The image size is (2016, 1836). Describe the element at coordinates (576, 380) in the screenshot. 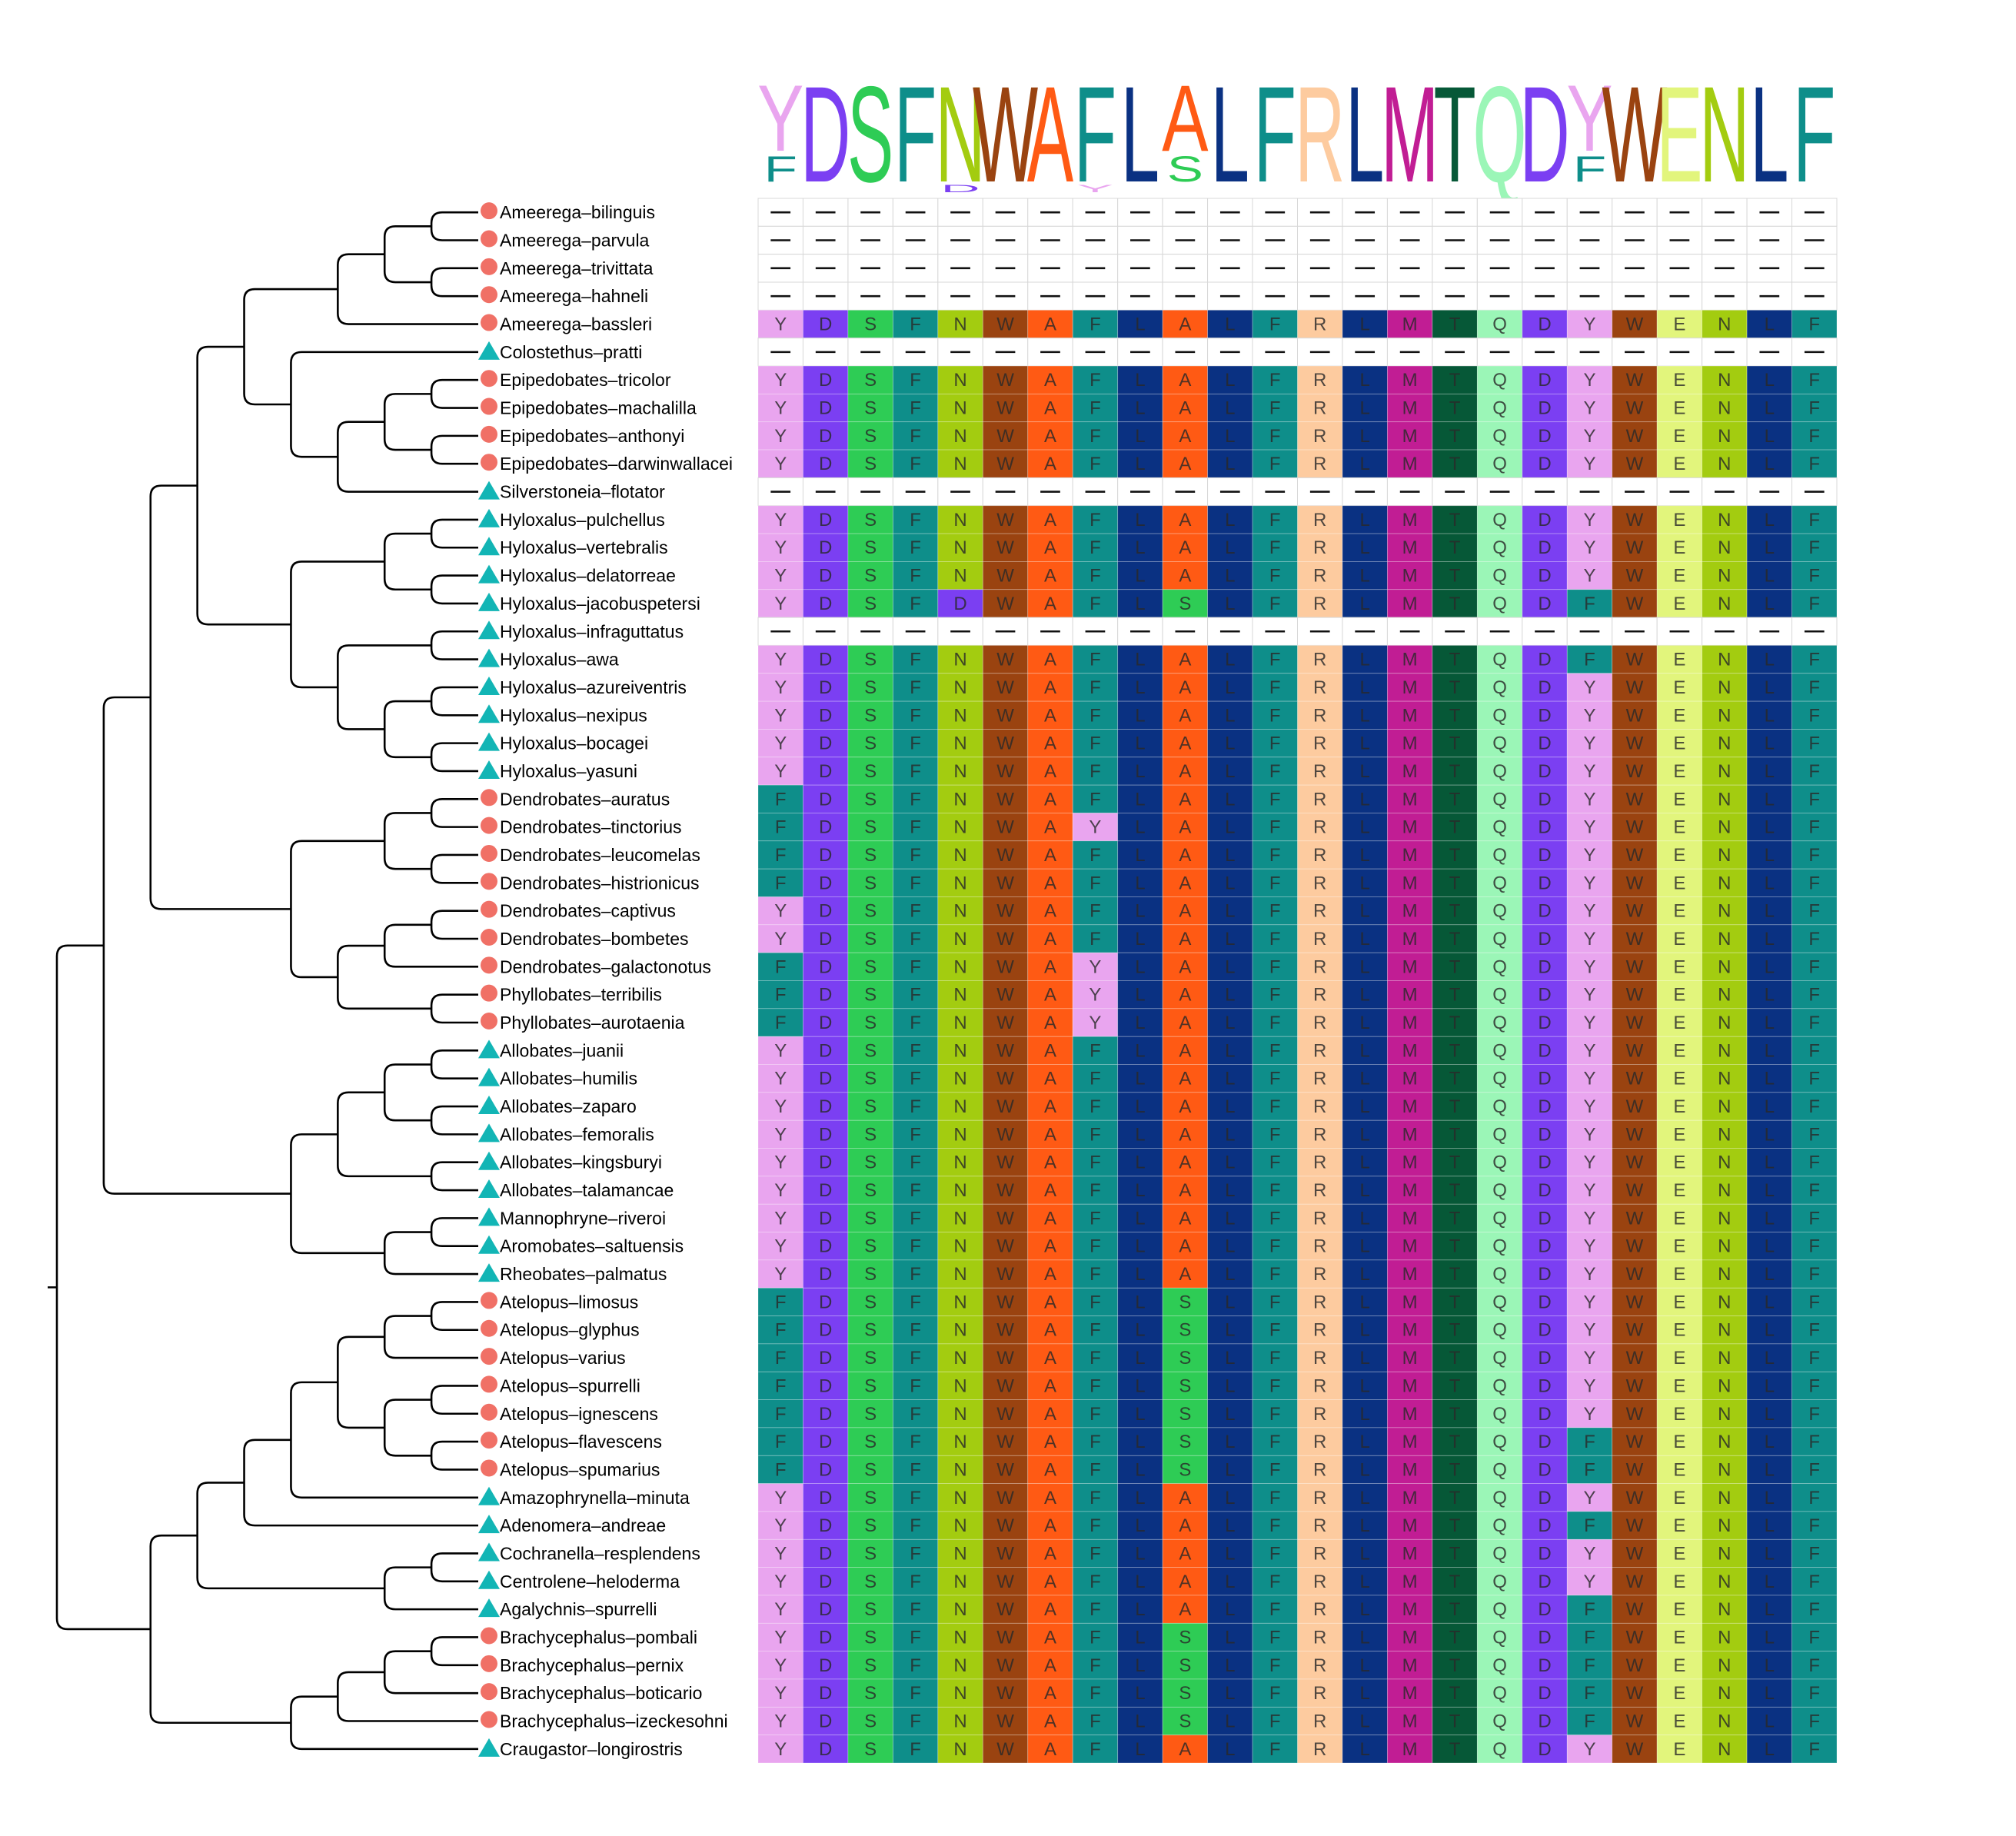

I see `taxon-label: Epipedobates–tricolor` at that location.